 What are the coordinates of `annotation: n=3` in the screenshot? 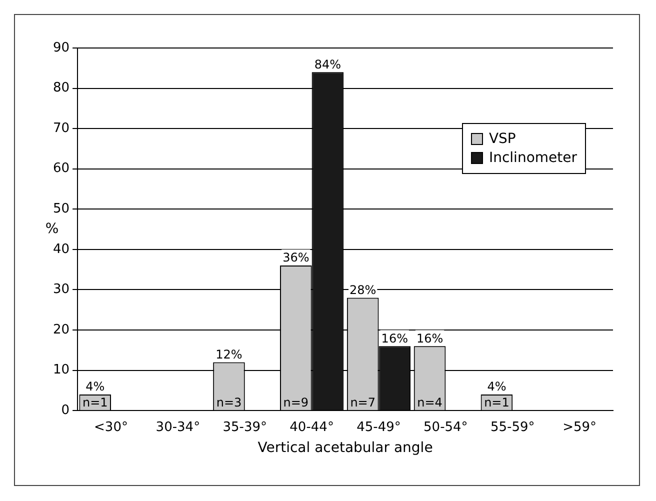 It's located at (229, 403).